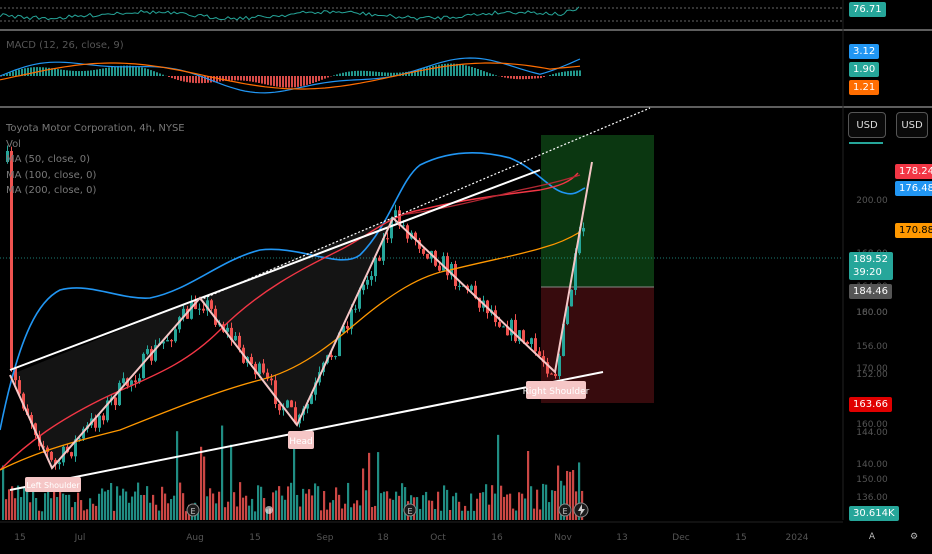 This screenshot has width=932, height=554. I want to click on left-shoulder-label: Left Shoulder, so click(53, 484).